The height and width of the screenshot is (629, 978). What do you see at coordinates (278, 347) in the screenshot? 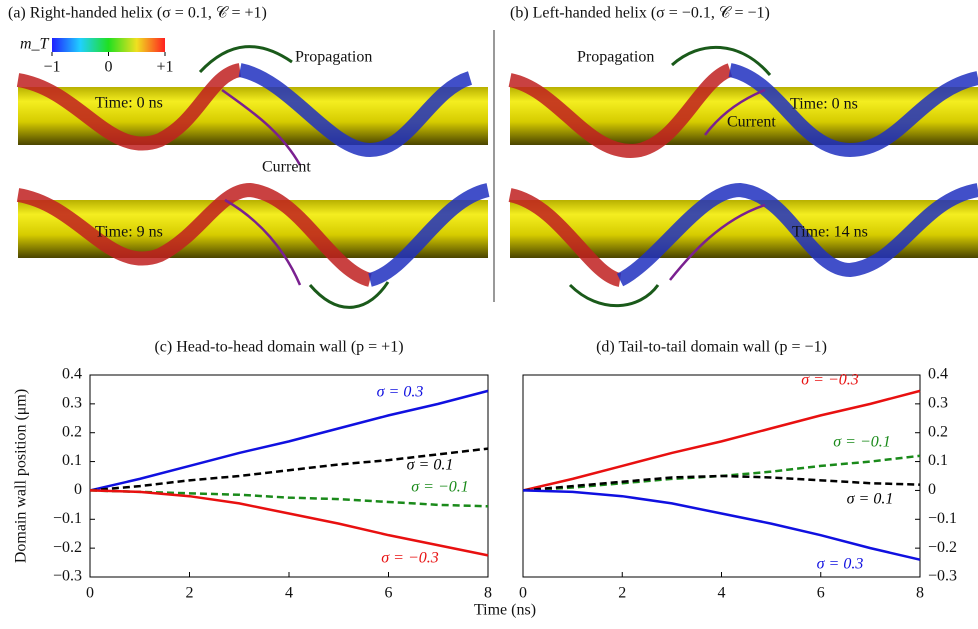
I see `chart-title: (c) Head-to-head domain wall (p = +1)` at bounding box center [278, 347].